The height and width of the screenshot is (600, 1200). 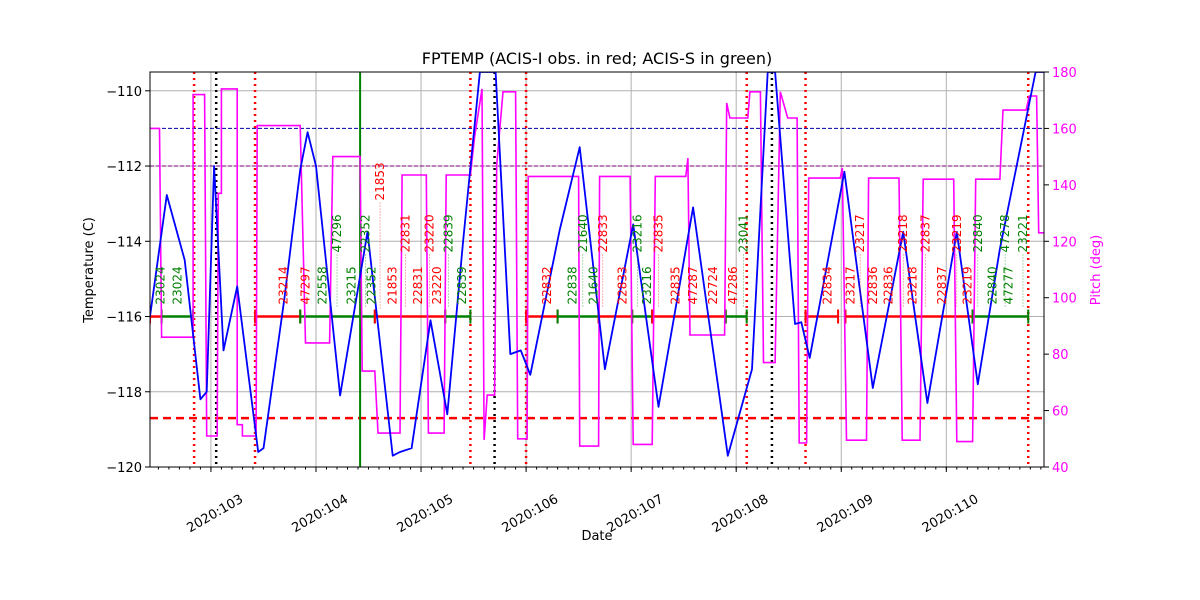 I want to click on obsid-label: 22724, so click(x=713, y=285).